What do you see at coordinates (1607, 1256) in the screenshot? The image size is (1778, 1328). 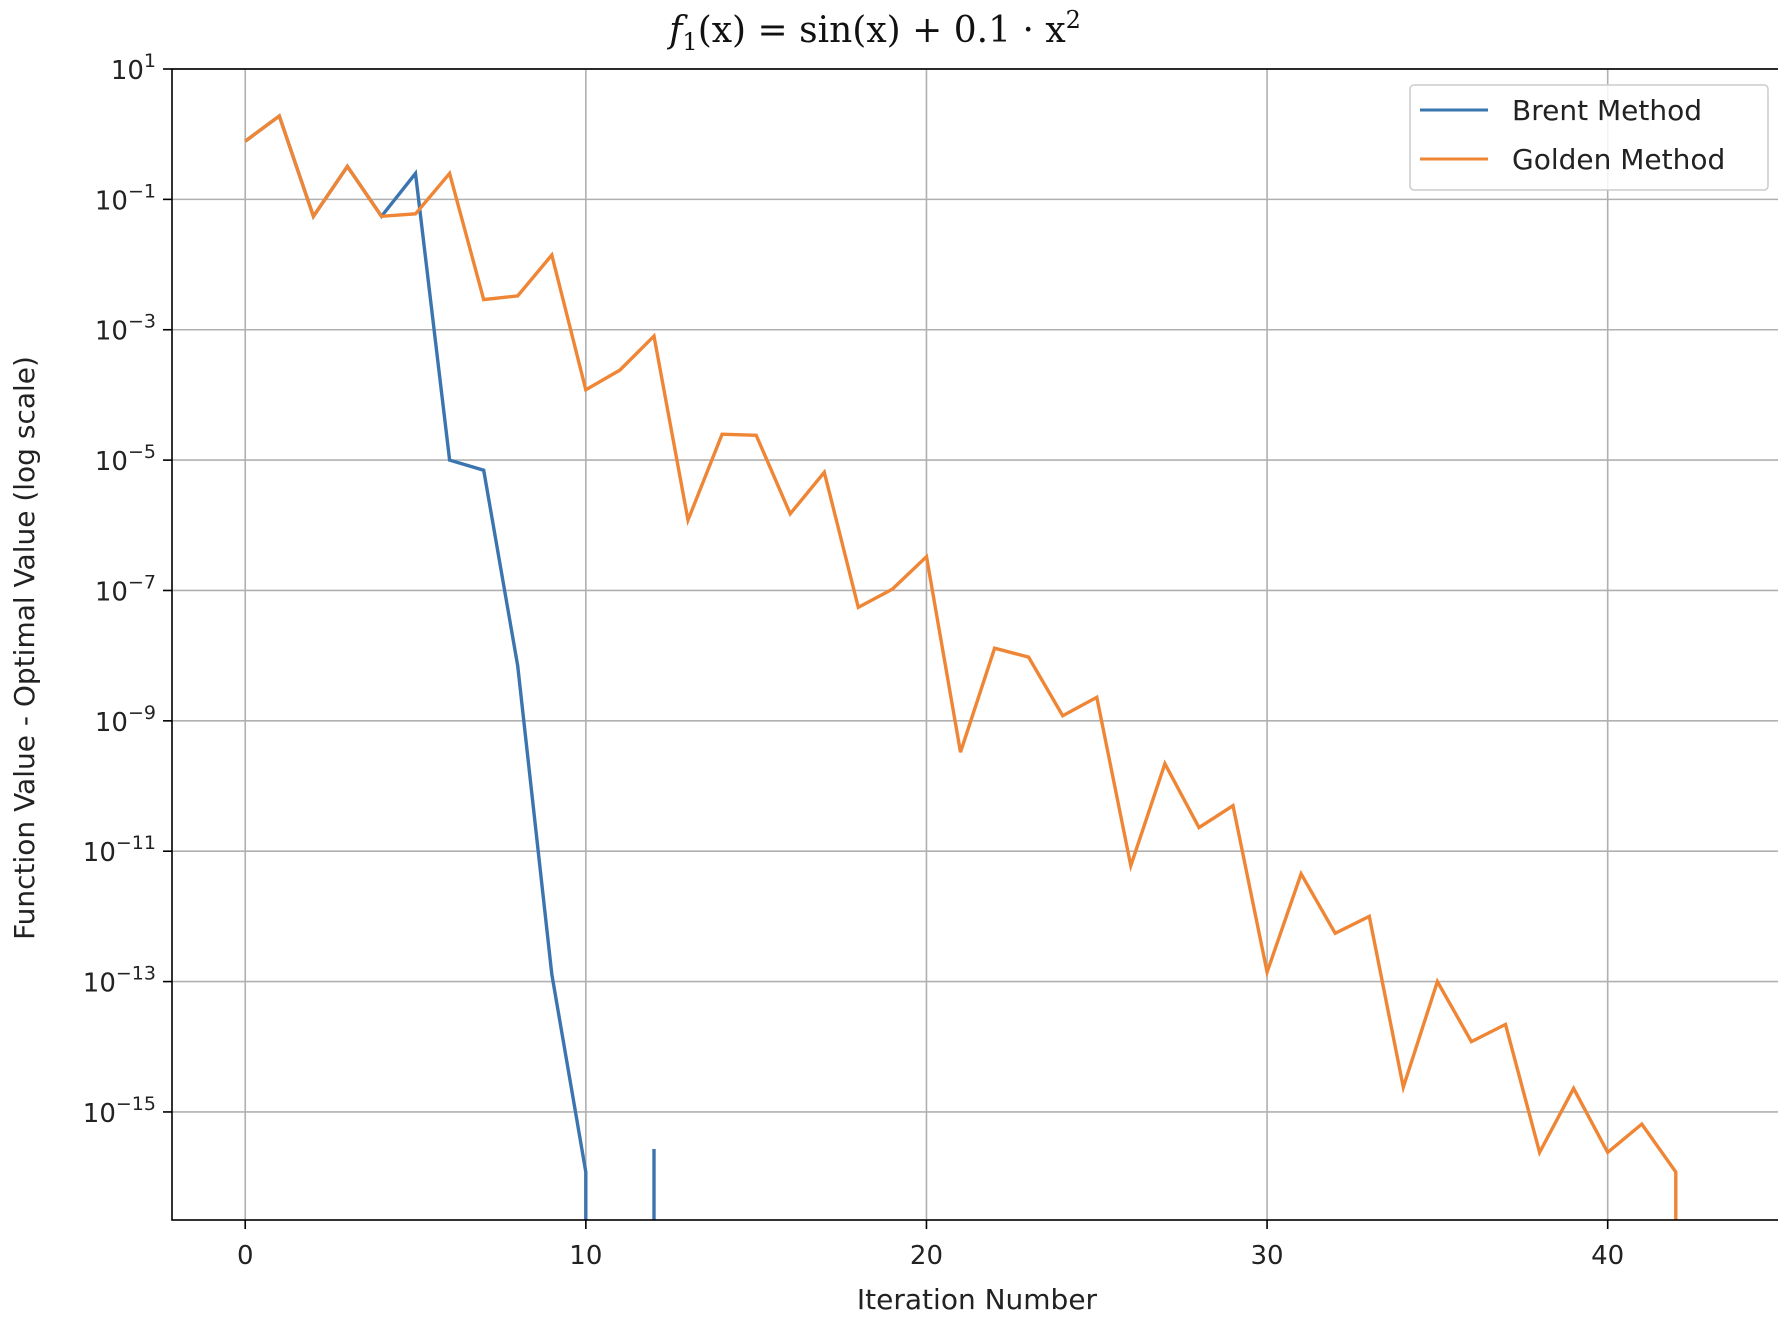 I see `x-tick-label: 40` at bounding box center [1607, 1256].